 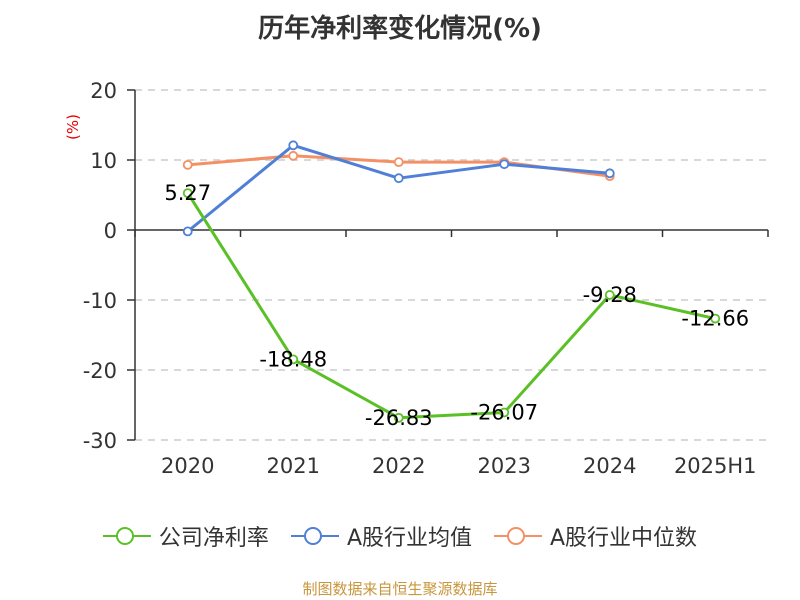 I want to click on data-label: -12.66, so click(x=715, y=319).